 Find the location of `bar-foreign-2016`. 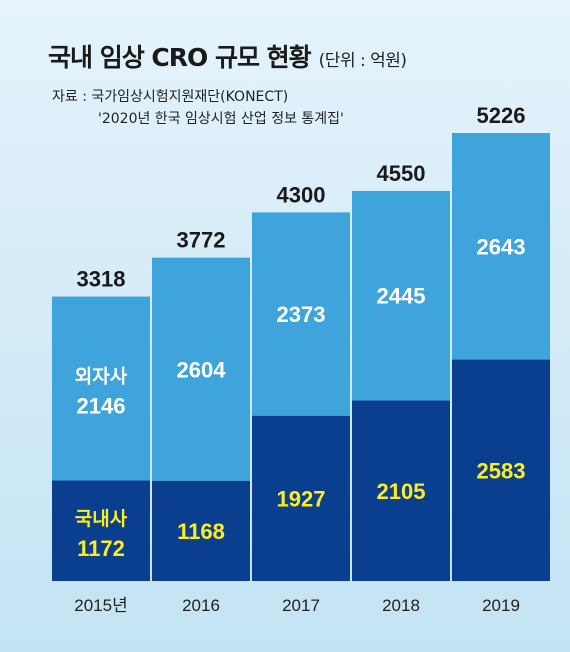

bar-foreign-2016 is located at coordinates (201, 369).